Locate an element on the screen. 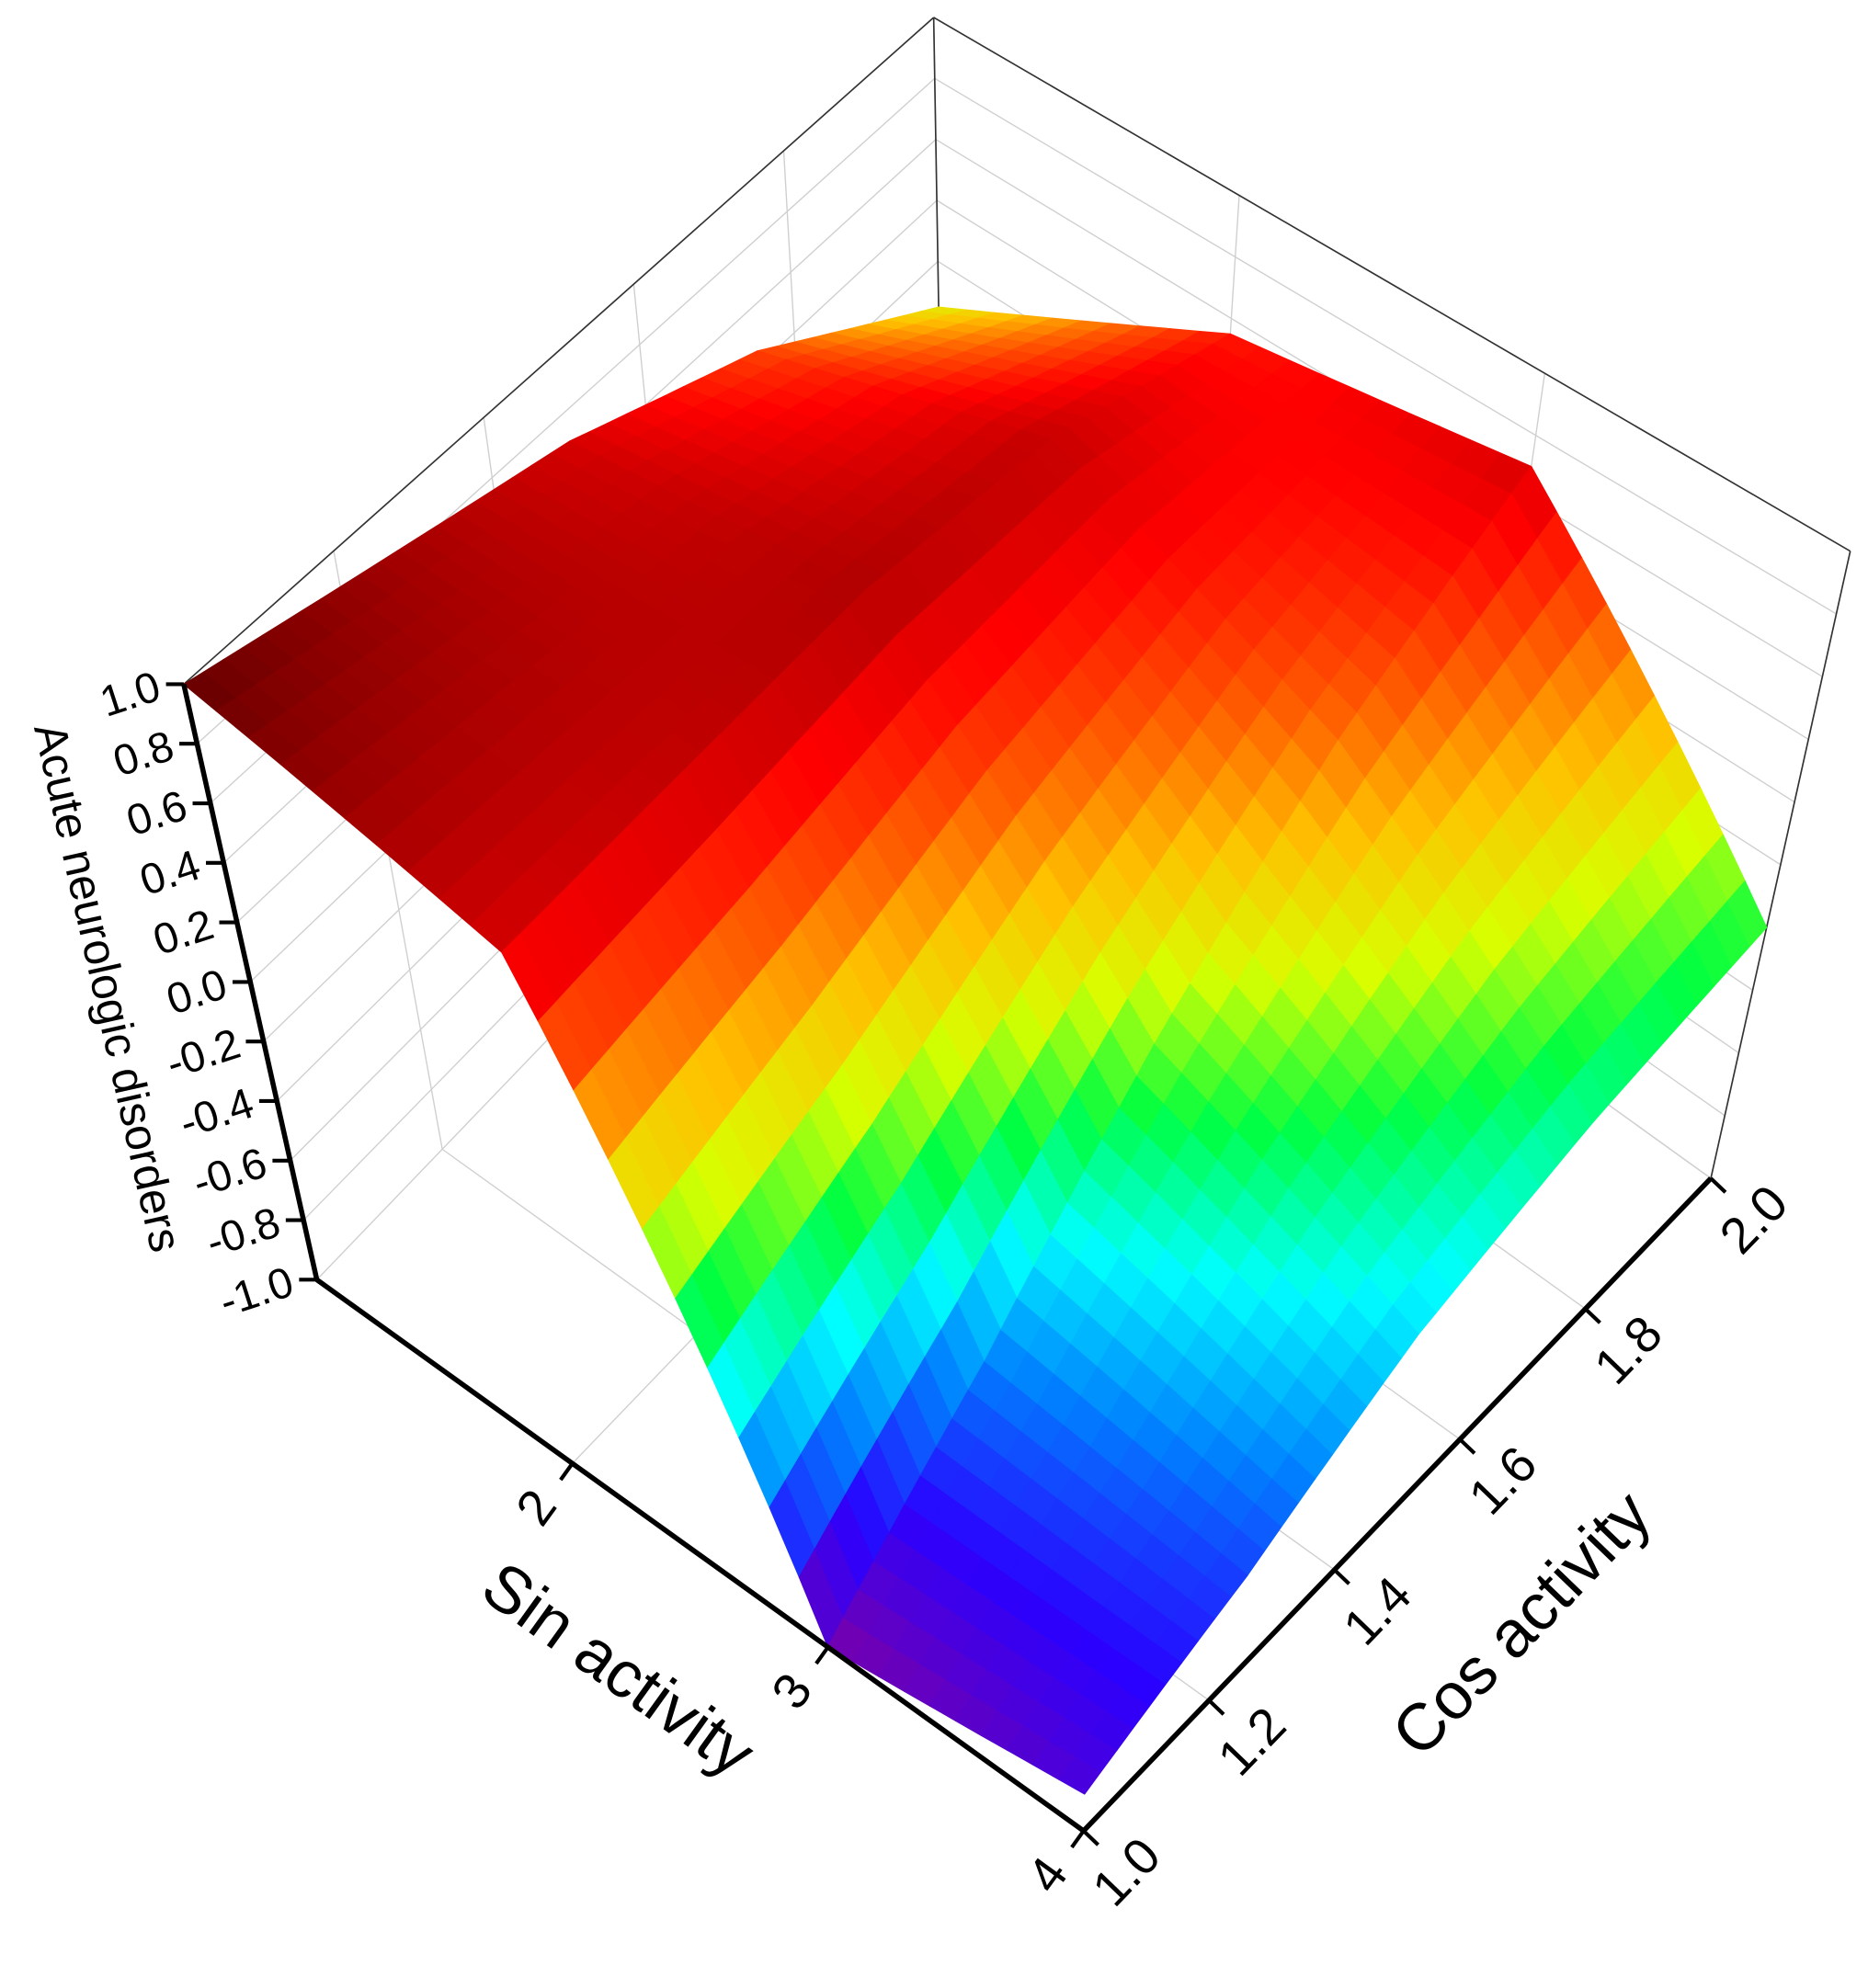  x-tick-label: 4 is located at coordinates (1047, 1874).